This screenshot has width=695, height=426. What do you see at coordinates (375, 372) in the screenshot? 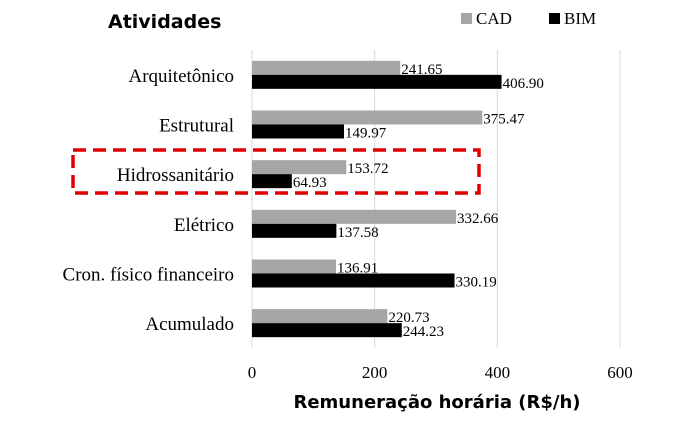
I see `x-tick-label: 200` at bounding box center [375, 372].